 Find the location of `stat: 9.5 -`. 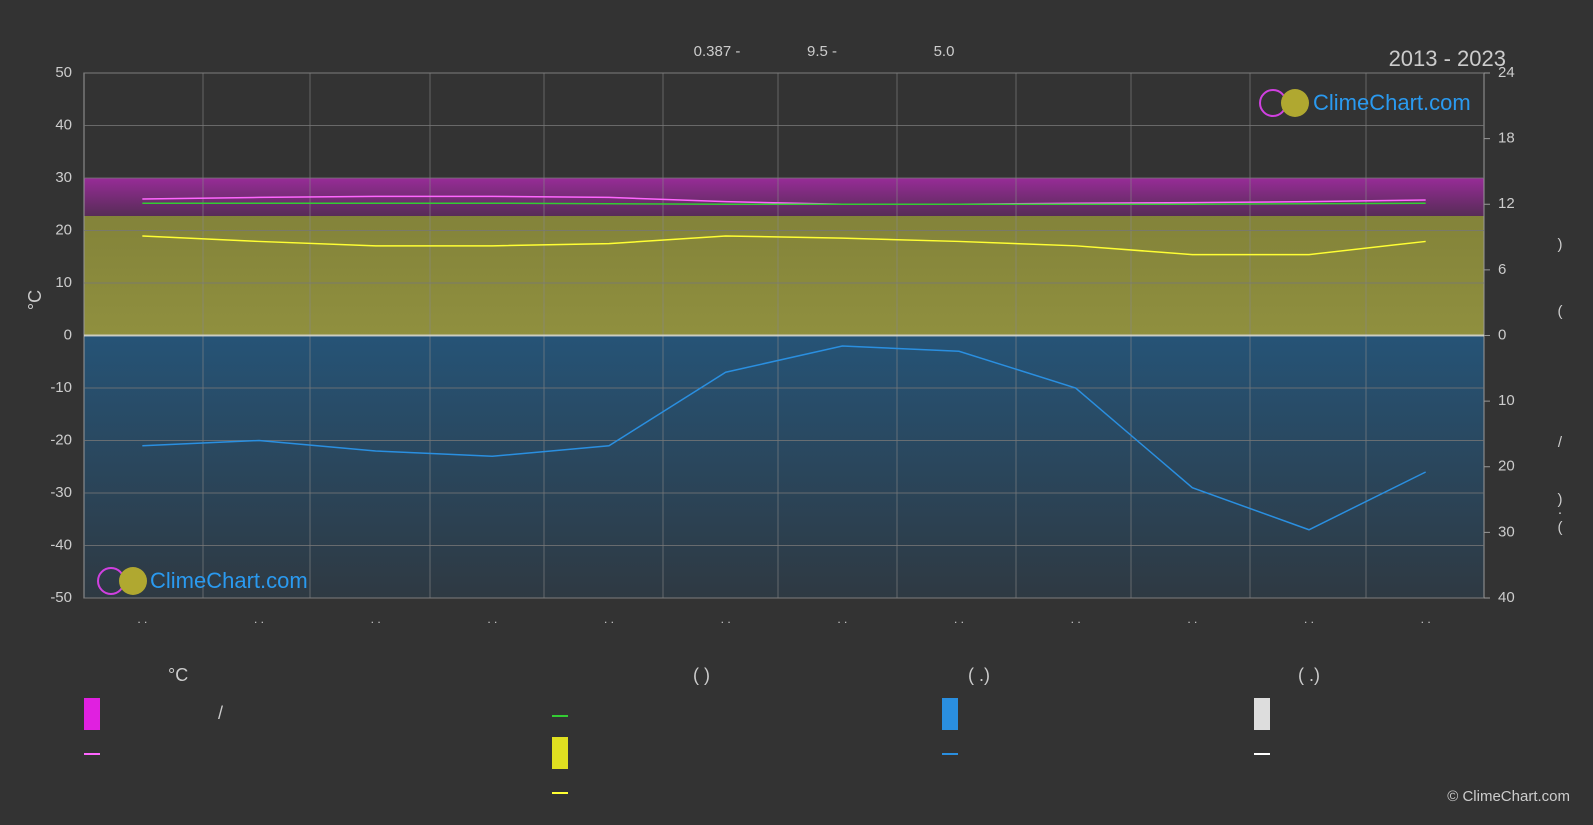

stat: 9.5 - is located at coordinates (822, 51).